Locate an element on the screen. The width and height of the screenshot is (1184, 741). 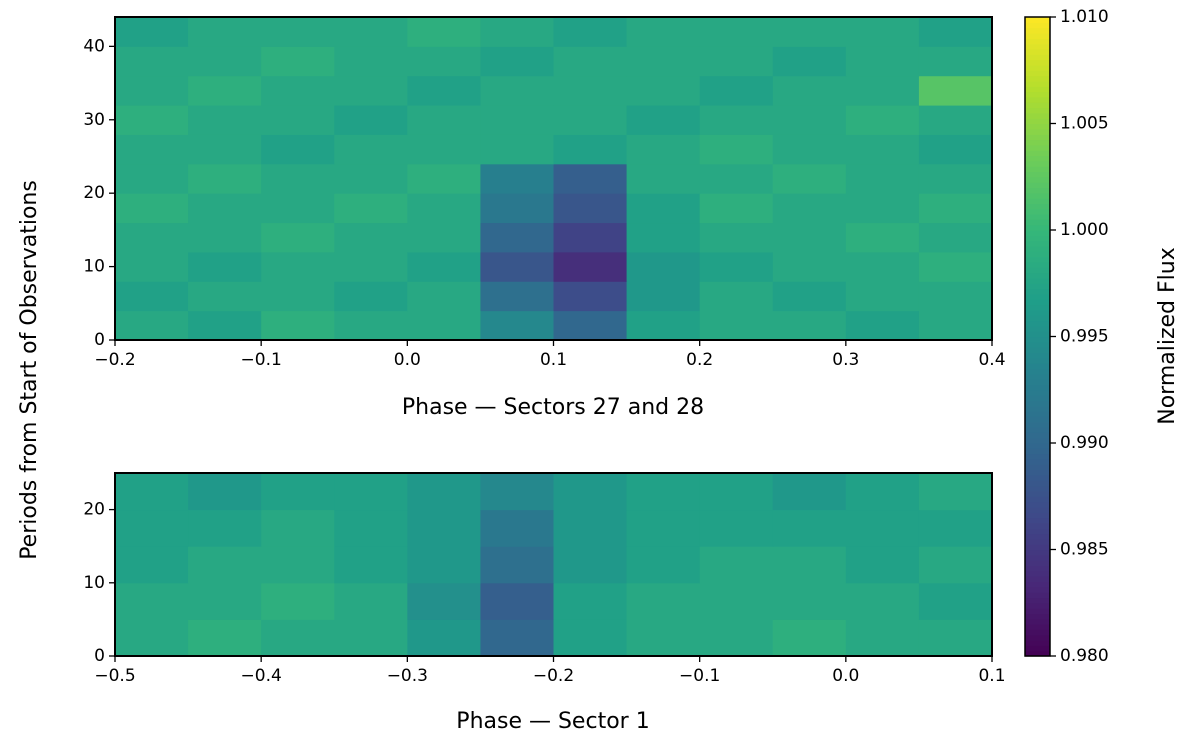
x-tick-label: 0.1 is located at coordinates (991, 676).